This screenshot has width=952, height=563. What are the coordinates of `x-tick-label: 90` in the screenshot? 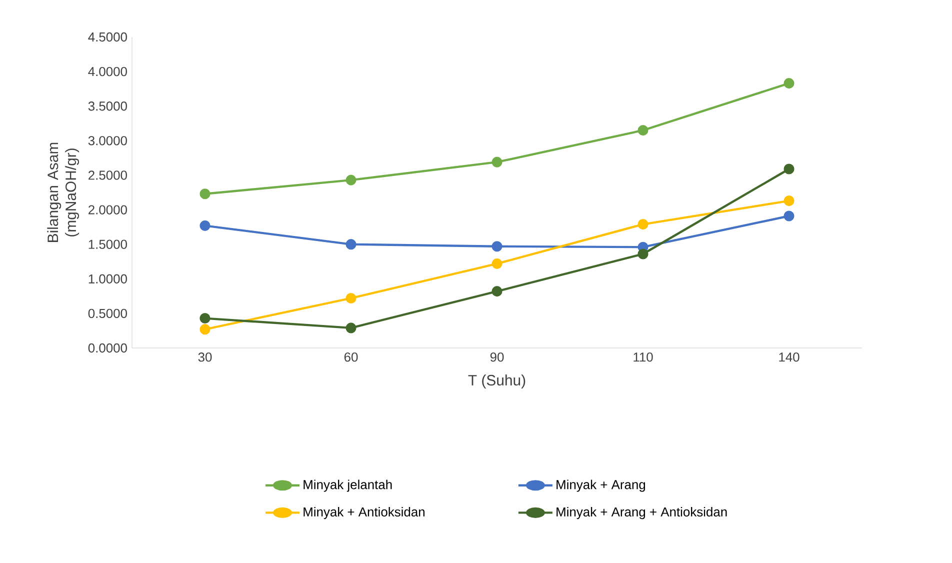 It's located at (497, 357).